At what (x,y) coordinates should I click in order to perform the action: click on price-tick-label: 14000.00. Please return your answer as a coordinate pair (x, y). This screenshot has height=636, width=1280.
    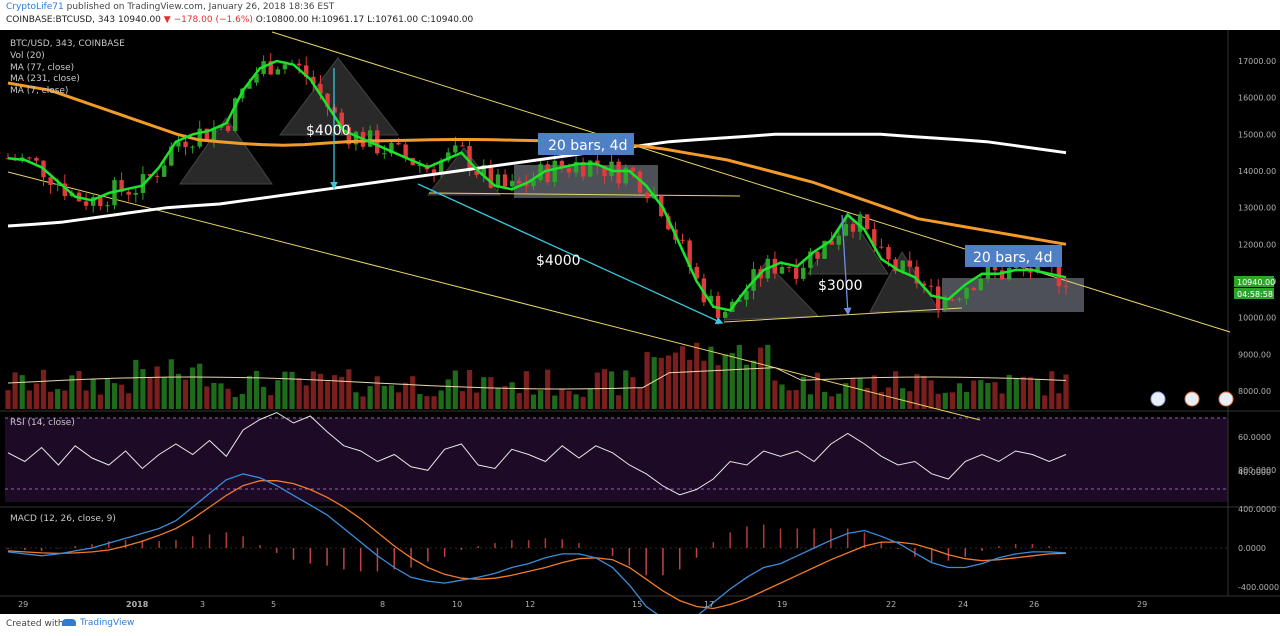
    Looking at the image, I should click on (1257, 171).